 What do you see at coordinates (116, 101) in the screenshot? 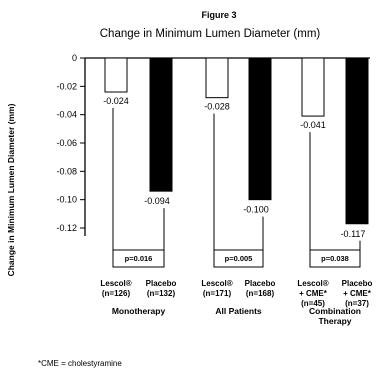
I see `value-label: -0.024` at bounding box center [116, 101].